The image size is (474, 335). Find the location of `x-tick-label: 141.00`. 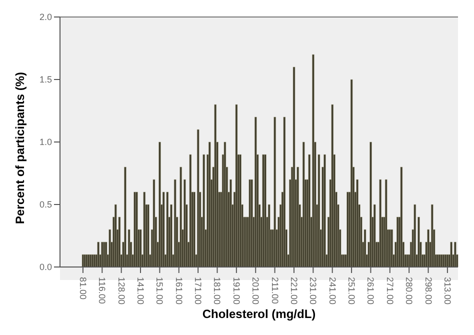

x-tick-label: 141.00 is located at coordinates (141, 291).